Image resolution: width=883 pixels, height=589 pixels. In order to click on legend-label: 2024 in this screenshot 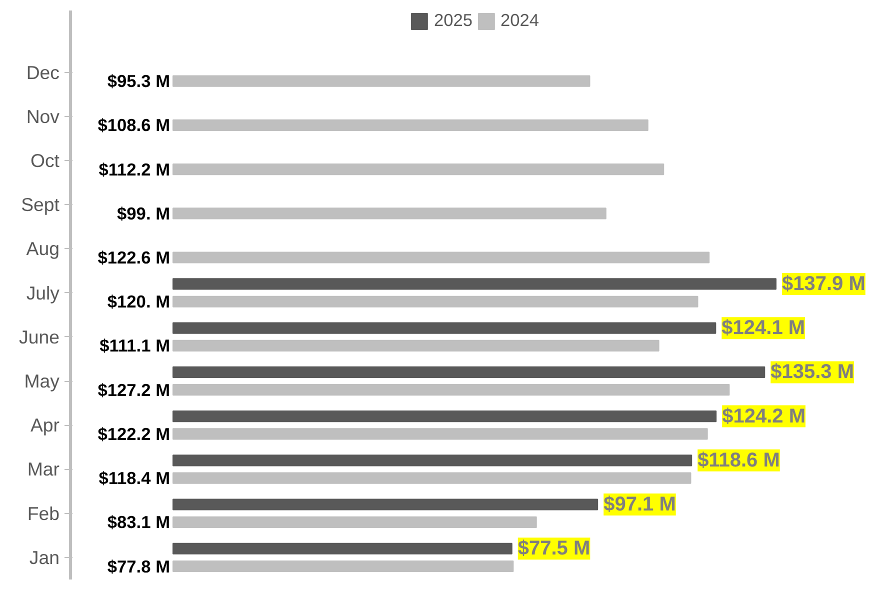, I will do `click(520, 20)`.